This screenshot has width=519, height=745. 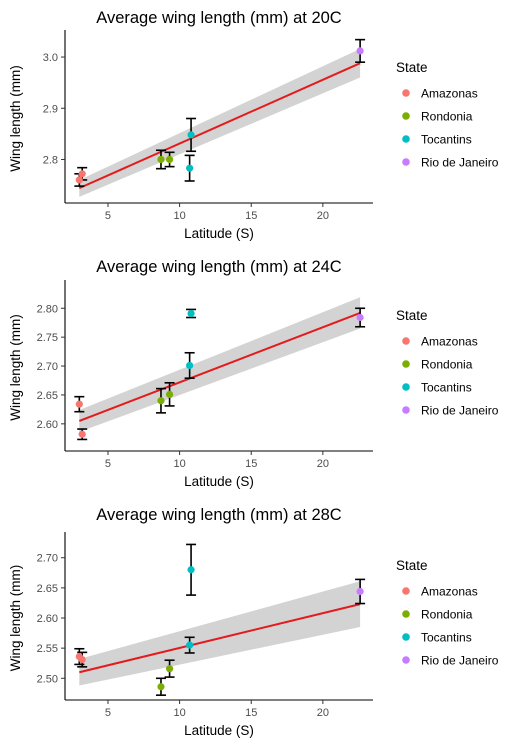 I want to click on y-tick-label: 2.8, so click(x=50, y=160).